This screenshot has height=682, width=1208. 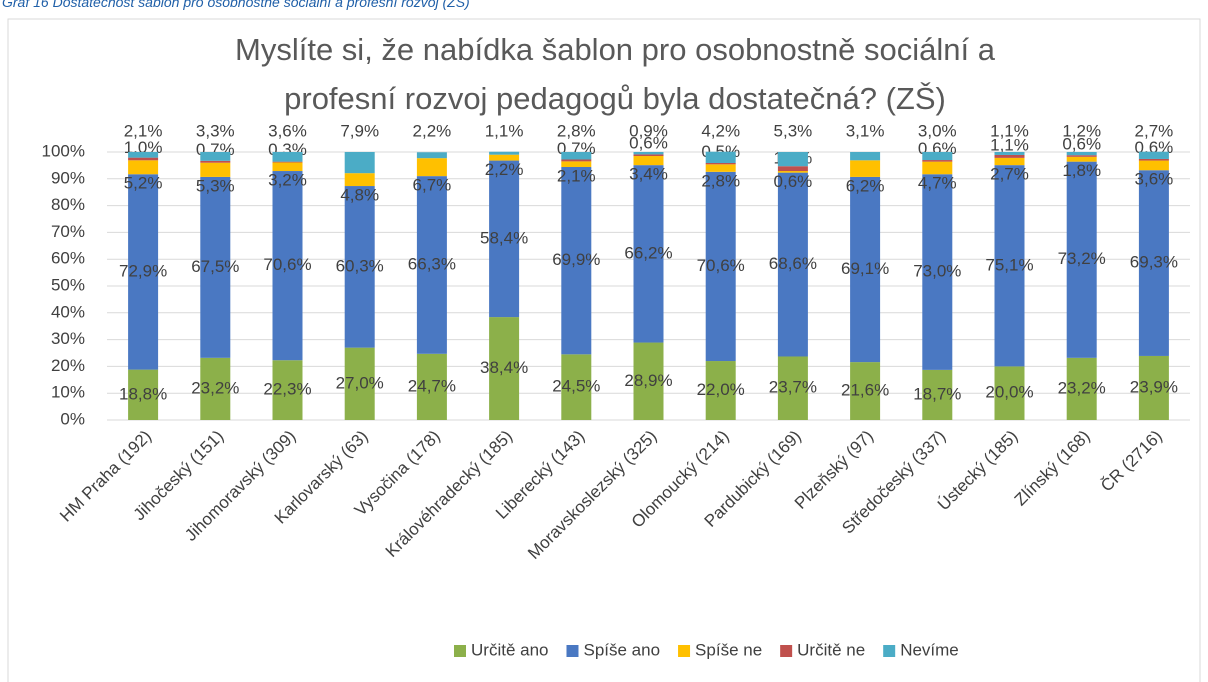 What do you see at coordinates (68, 258) in the screenshot?
I see `y-tick-label: 60%` at bounding box center [68, 258].